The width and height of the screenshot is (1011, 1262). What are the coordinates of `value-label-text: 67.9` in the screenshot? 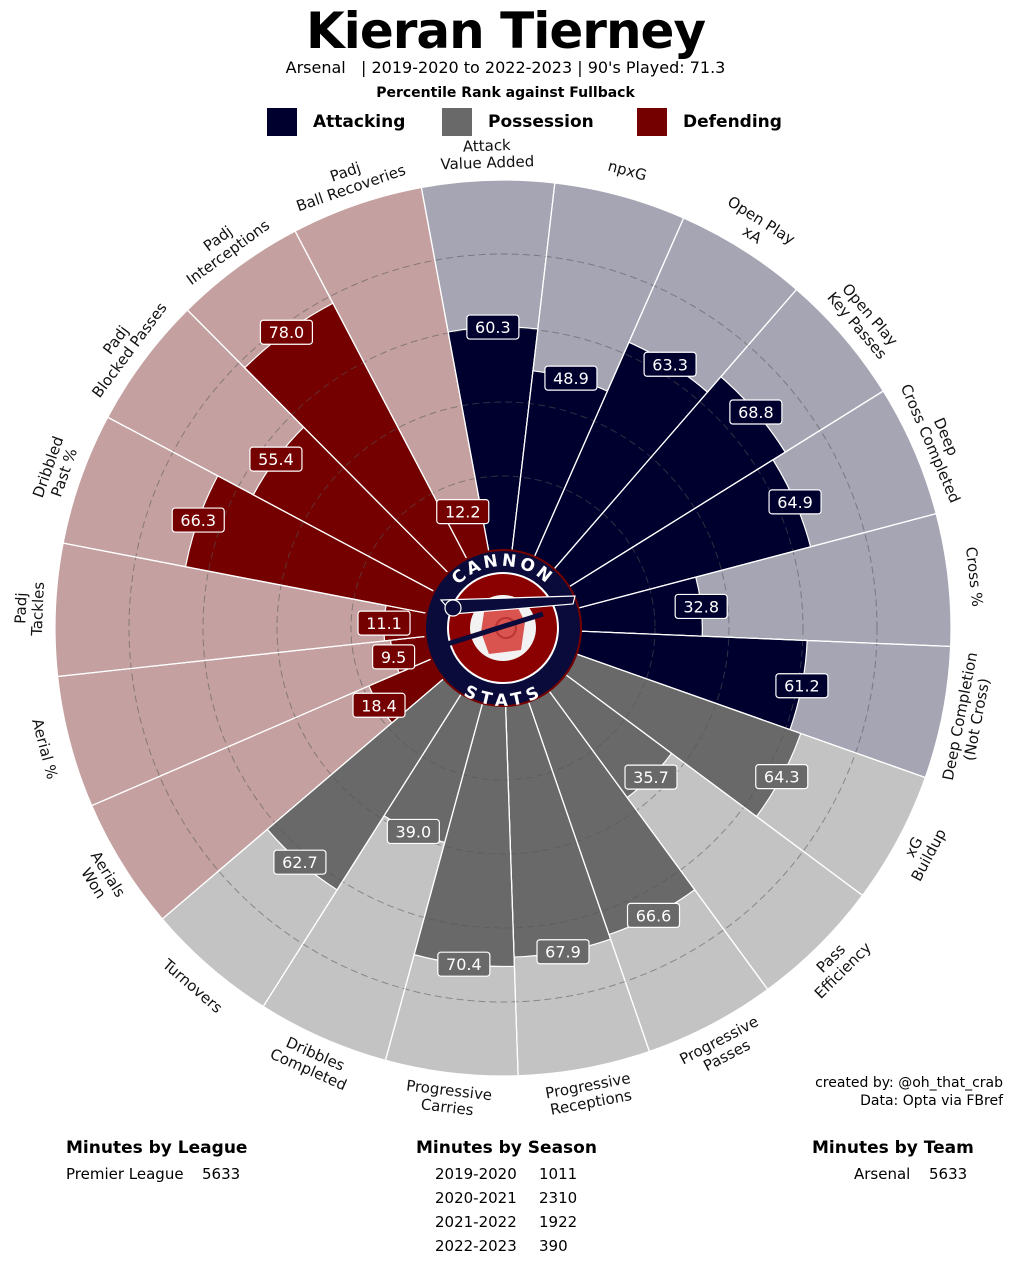 It's located at (563, 952).